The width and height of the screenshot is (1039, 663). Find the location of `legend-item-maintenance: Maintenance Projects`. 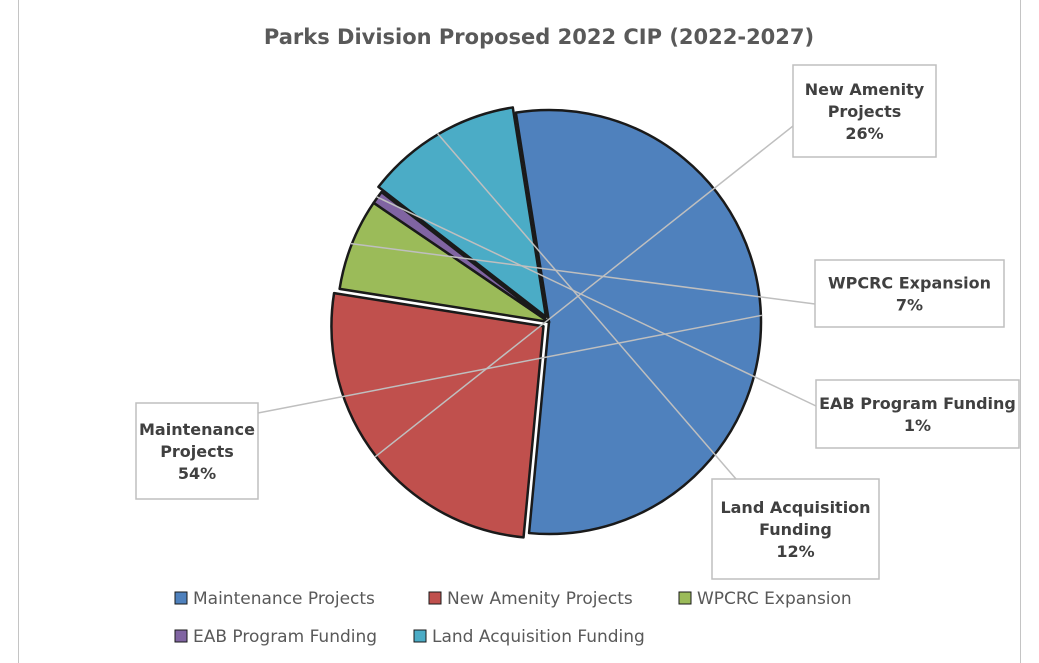

legend-item-maintenance: Maintenance Projects is located at coordinates (274, 599).